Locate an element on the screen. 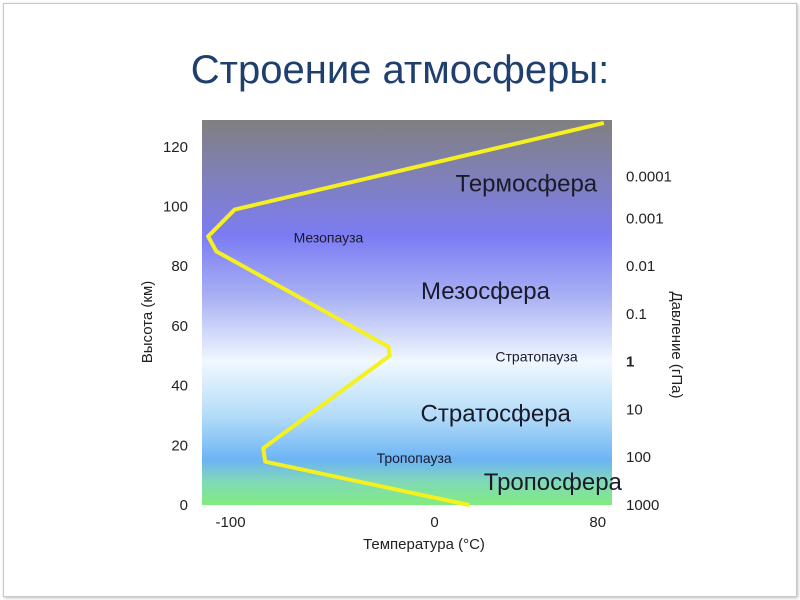  y-tick-label: 80 is located at coordinates (179, 266).